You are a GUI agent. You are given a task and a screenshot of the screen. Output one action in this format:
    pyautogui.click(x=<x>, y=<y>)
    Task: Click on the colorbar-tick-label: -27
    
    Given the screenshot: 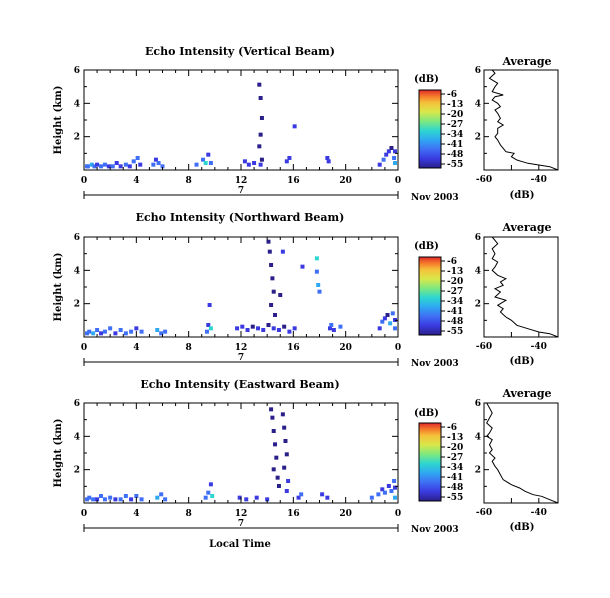 What is the action you would take?
    pyautogui.click(x=455, y=125)
    